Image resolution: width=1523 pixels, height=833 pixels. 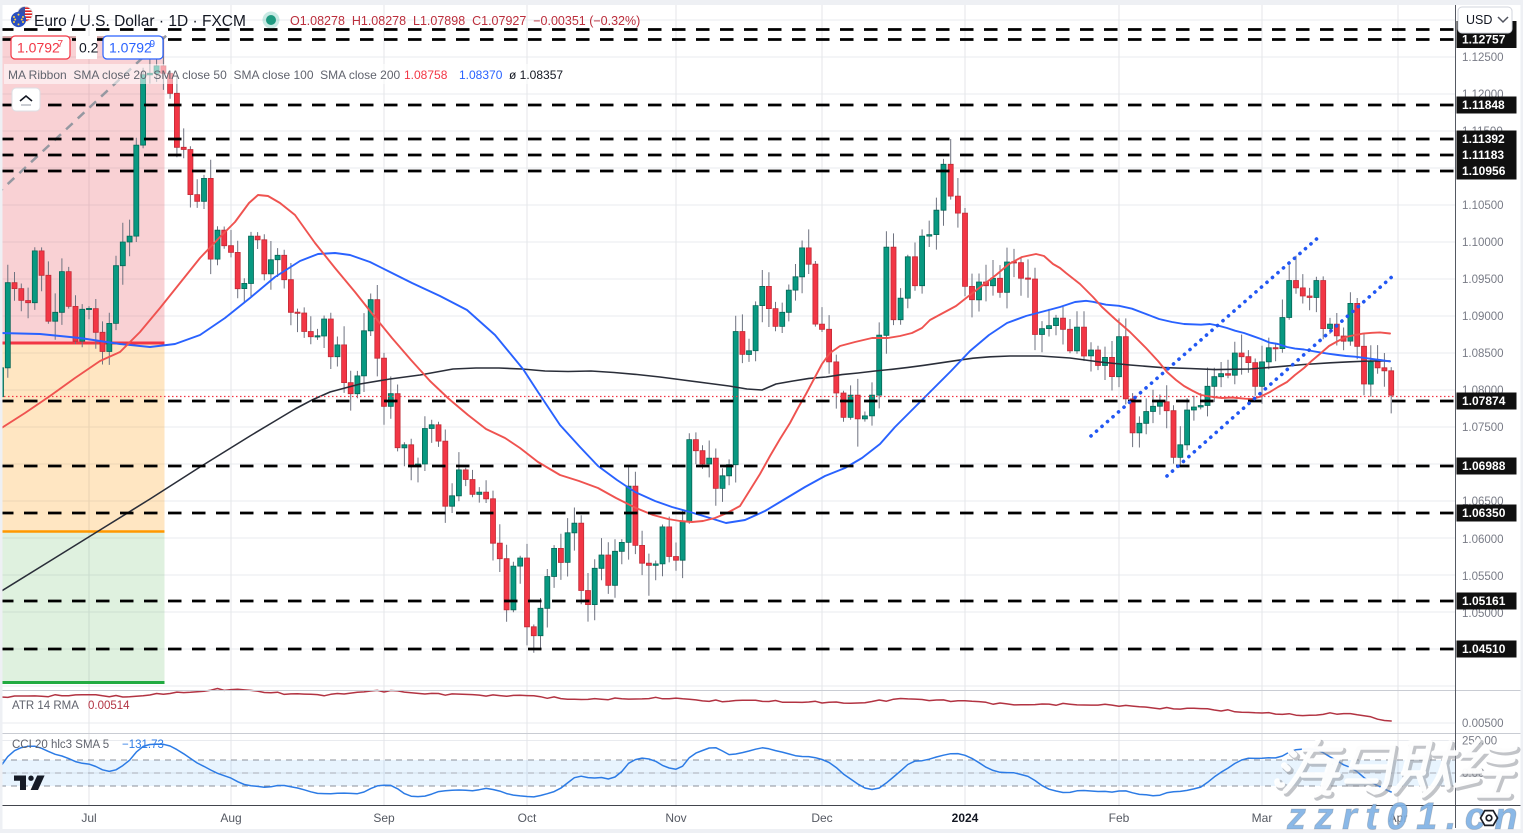 What do you see at coordinates (140, 21) in the screenshot?
I see `svg-text: Euro / U.S. Dollar · 1D · FXCM` at bounding box center [140, 21].